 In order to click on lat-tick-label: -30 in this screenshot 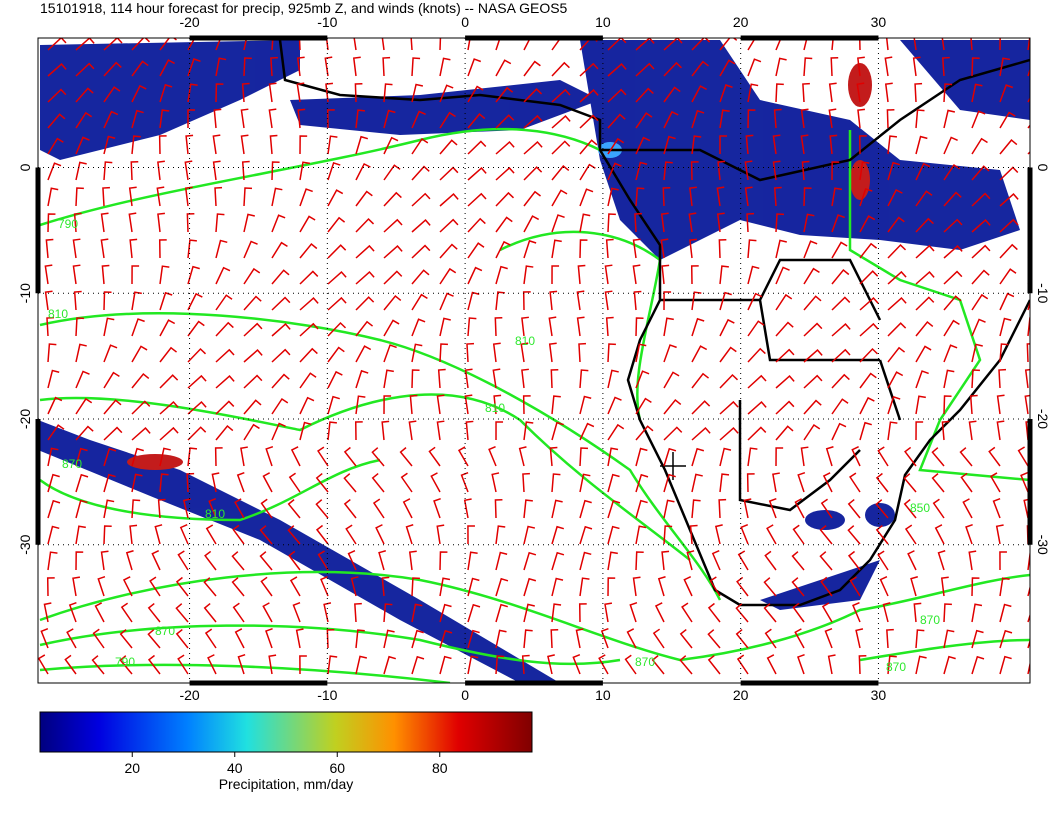, I will do `click(1043, 545)`.